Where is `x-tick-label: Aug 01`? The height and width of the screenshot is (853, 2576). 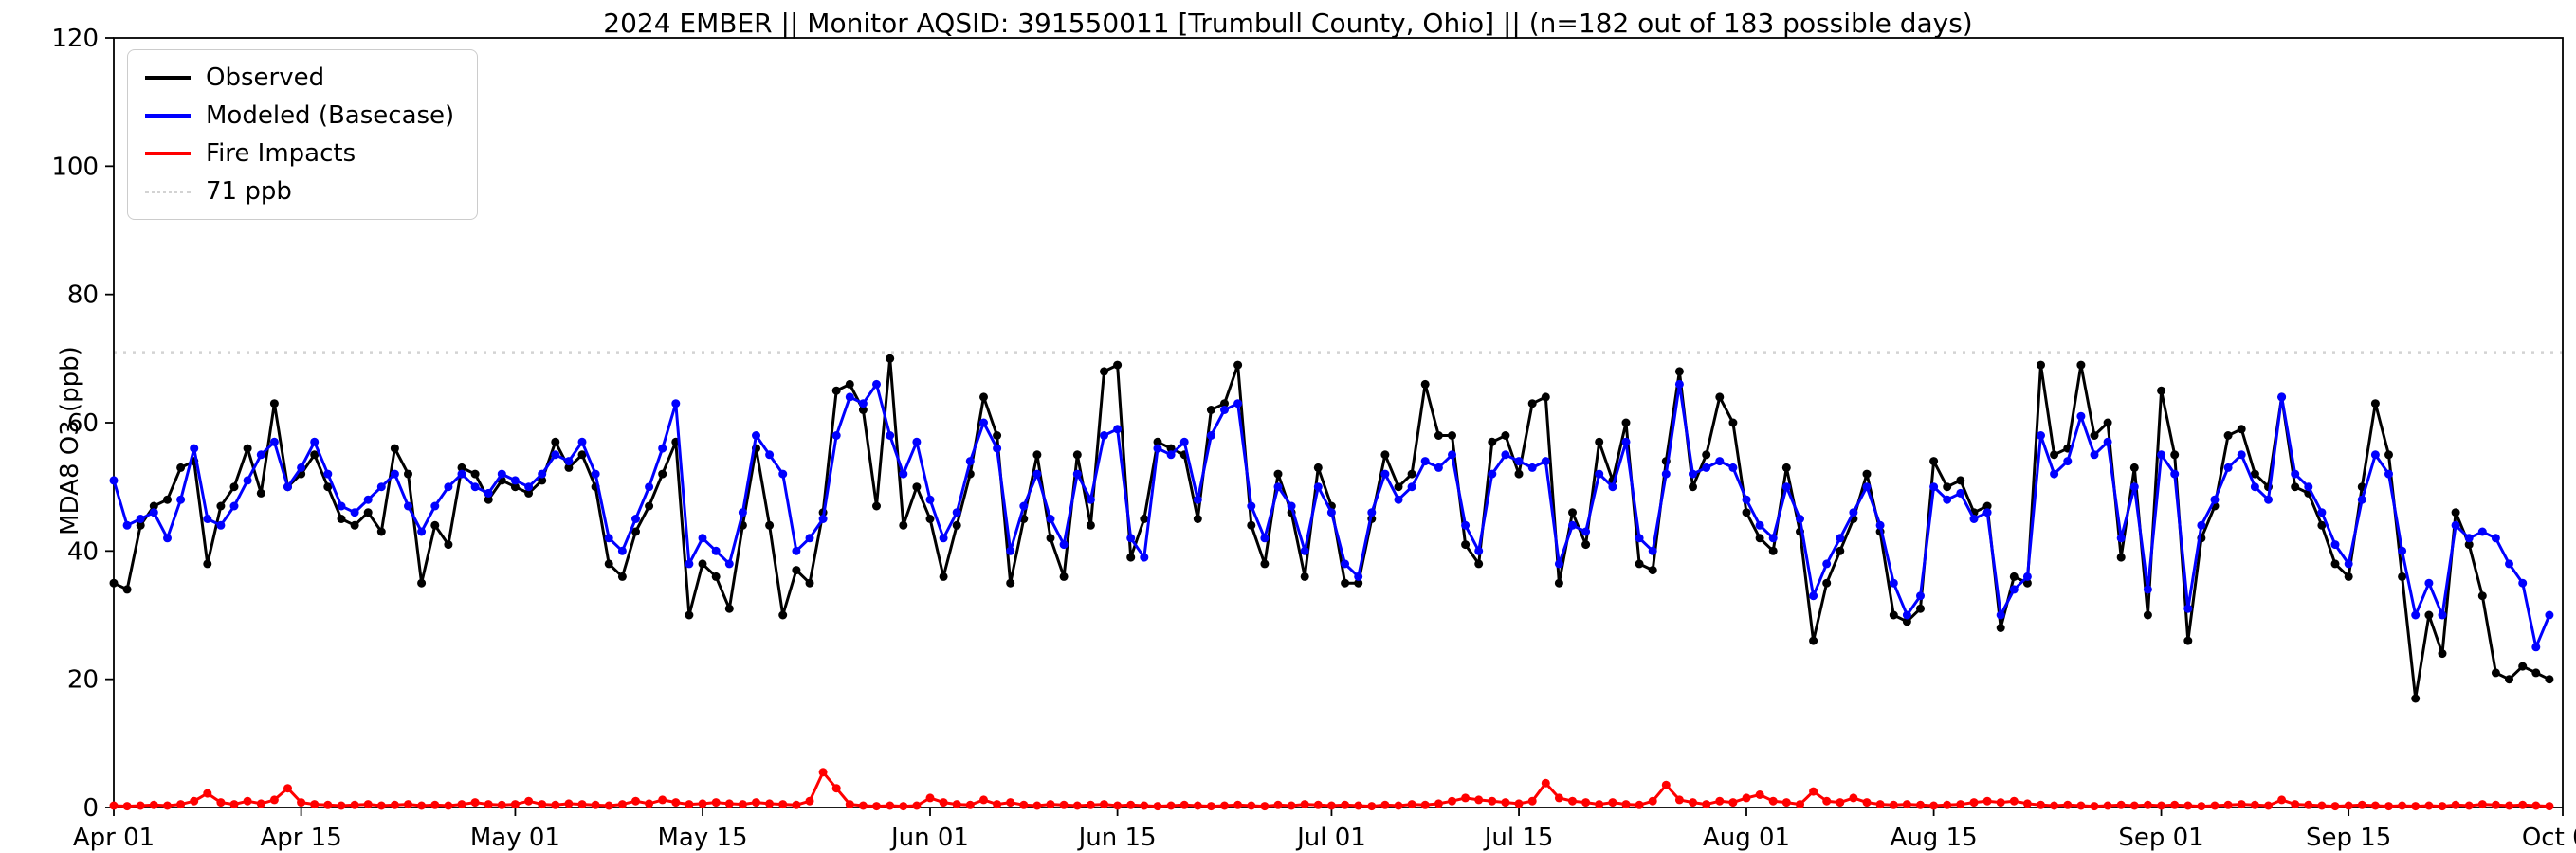
x-tick-label: Aug 01 is located at coordinates (1746, 838).